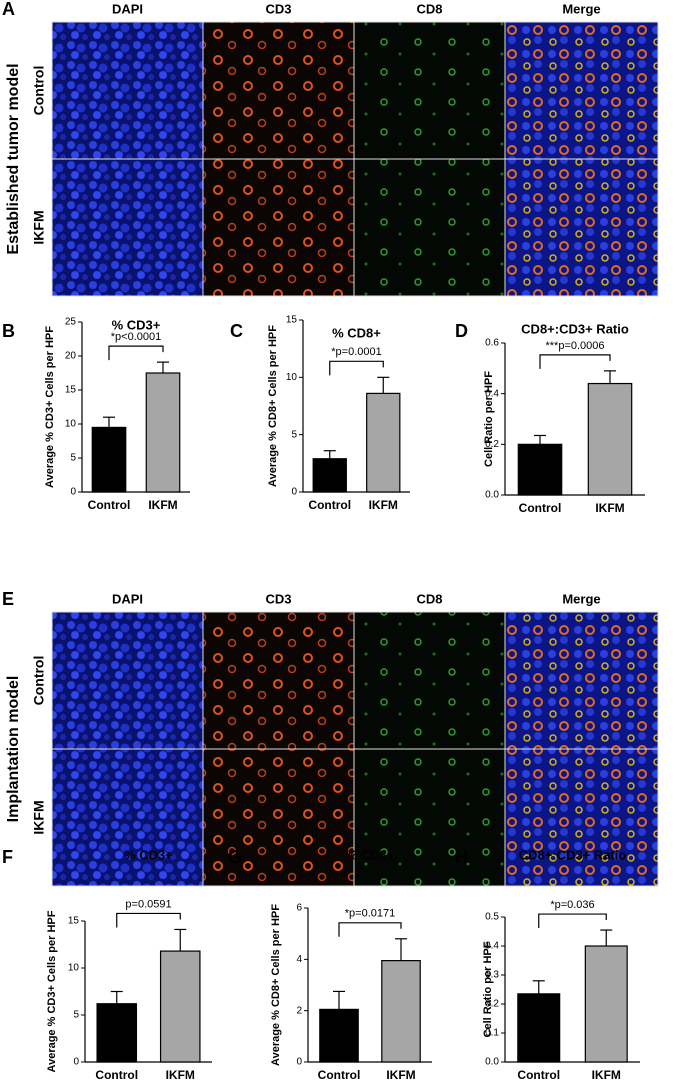  I want to click on panel-letter: E, so click(8, 599).